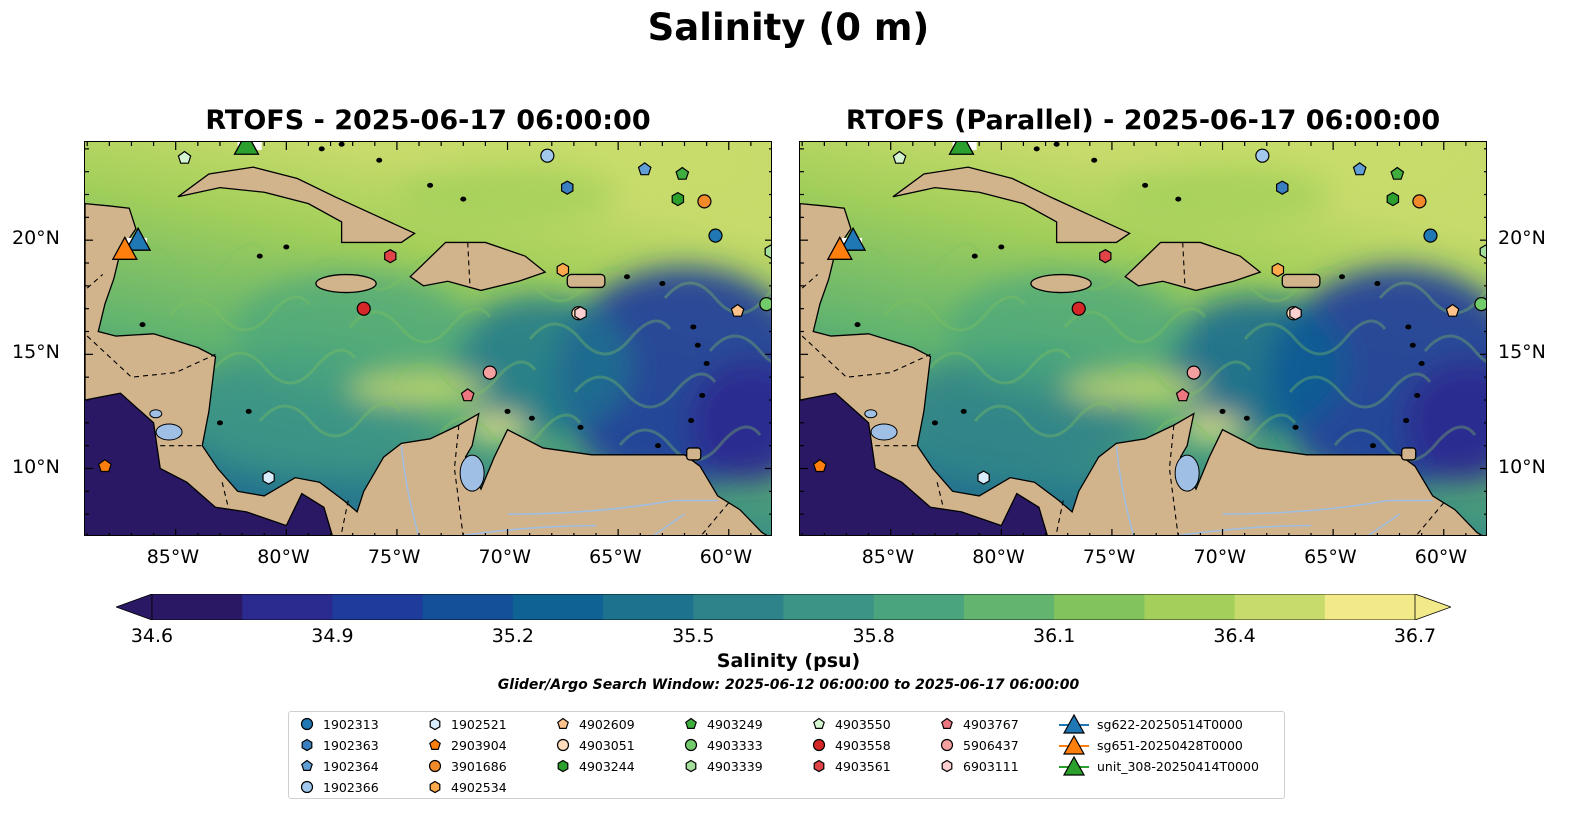 The height and width of the screenshot is (827, 1577). What do you see at coordinates (1522, 466) in the screenshot?
I see `lat-tick-label-right: 10°N` at bounding box center [1522, 466].